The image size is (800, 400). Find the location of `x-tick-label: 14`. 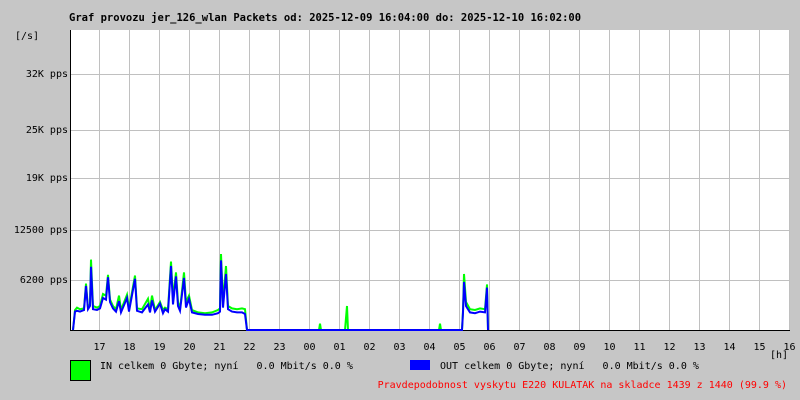

x-tick-label: 14 is located at coordinates (729, 347).